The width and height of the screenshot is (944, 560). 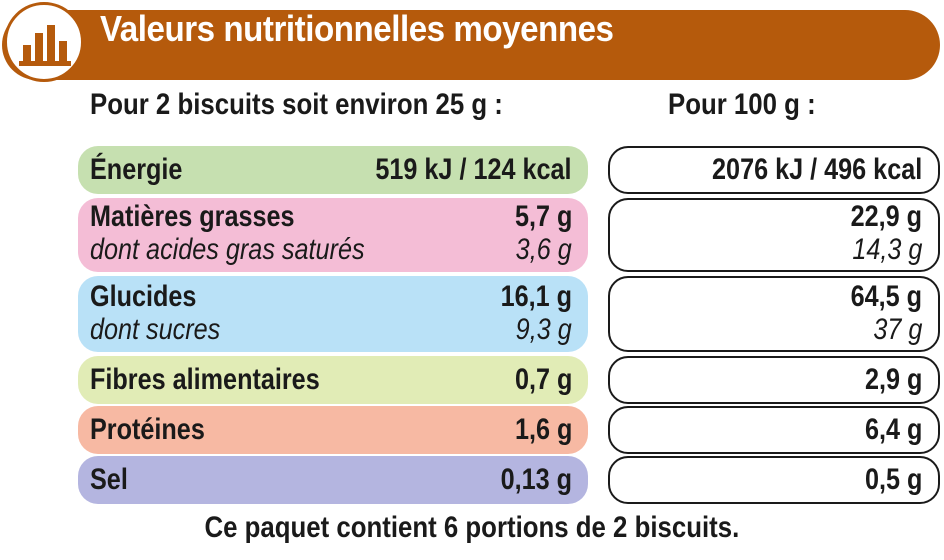 I want to click on matieres-grasses-portion-value: 5,7 g, so click(x=543, y=216).